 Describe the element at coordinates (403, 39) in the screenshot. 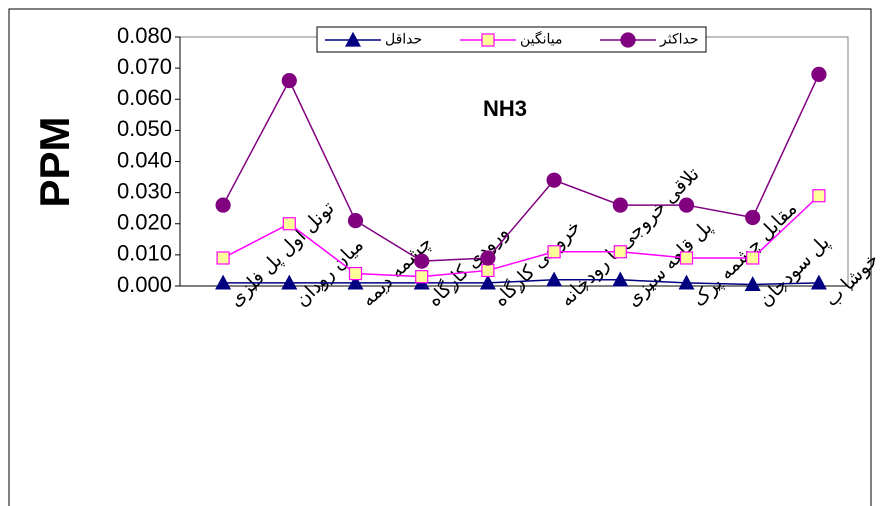

I see `legend-label: حداقل` at that location.